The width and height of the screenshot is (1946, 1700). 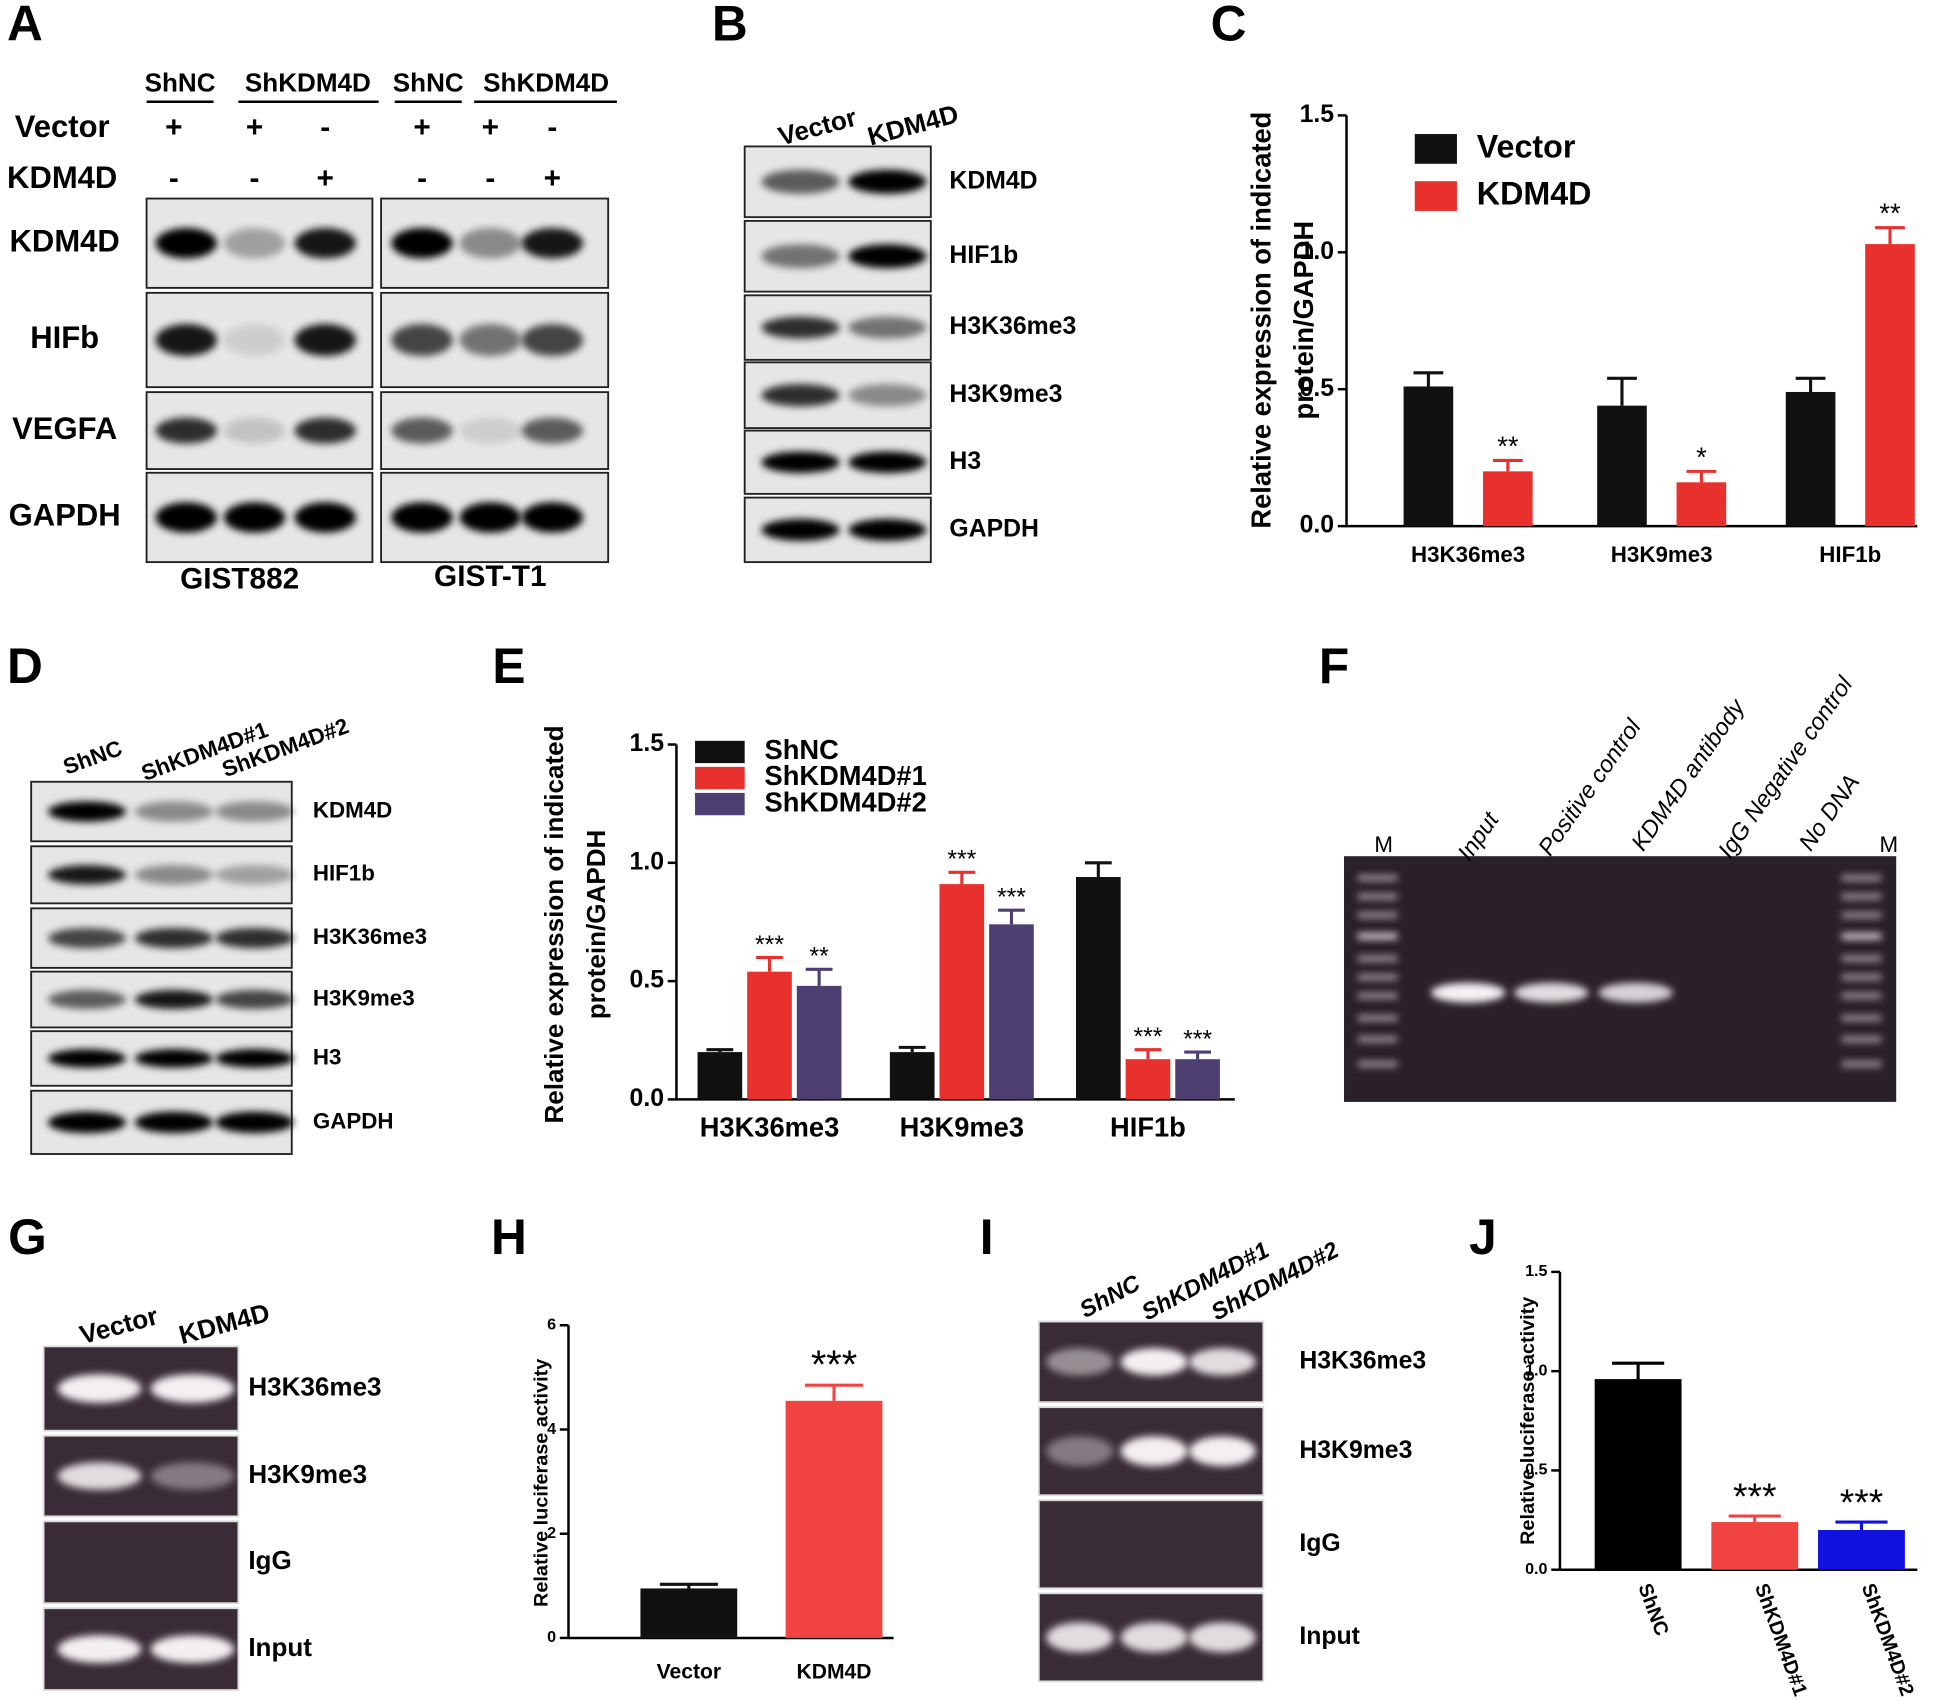 I want to click on y-tick-label: 0.0, so click(x=1536, y=1569).